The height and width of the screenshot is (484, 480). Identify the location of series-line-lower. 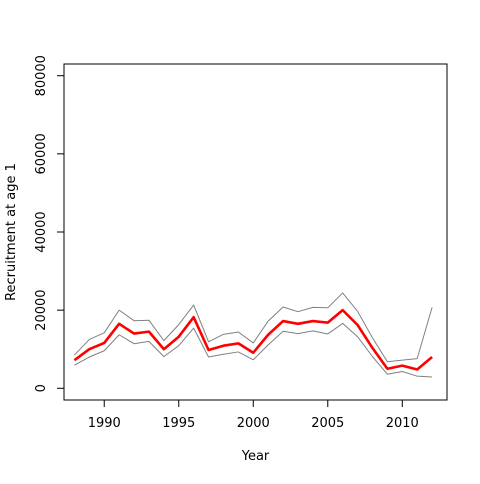
(253, 350).